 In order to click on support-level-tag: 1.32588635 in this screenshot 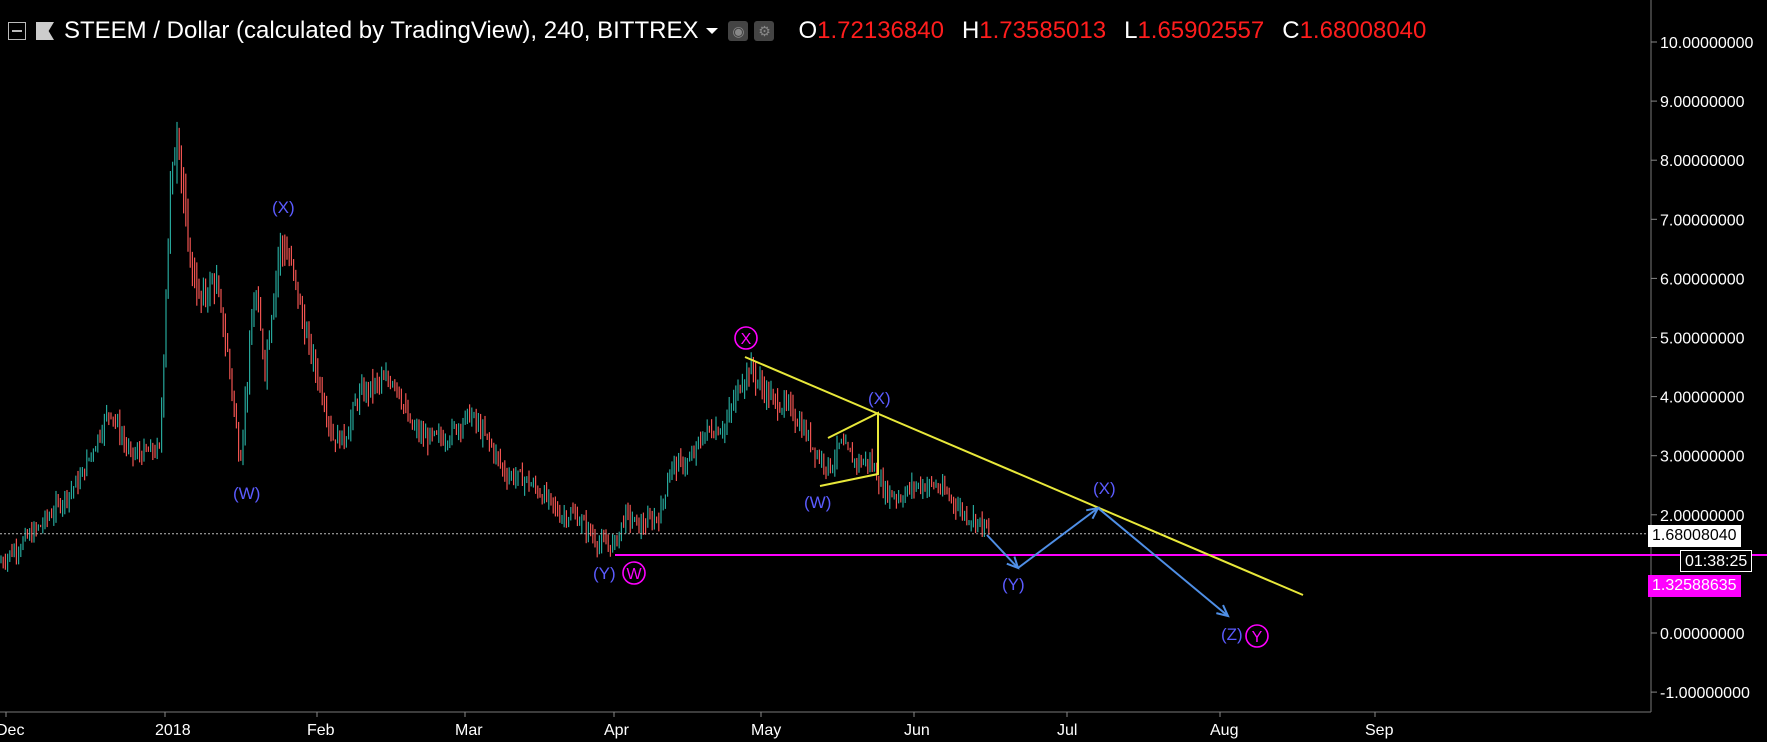, I will do `click(1694, 586)`.